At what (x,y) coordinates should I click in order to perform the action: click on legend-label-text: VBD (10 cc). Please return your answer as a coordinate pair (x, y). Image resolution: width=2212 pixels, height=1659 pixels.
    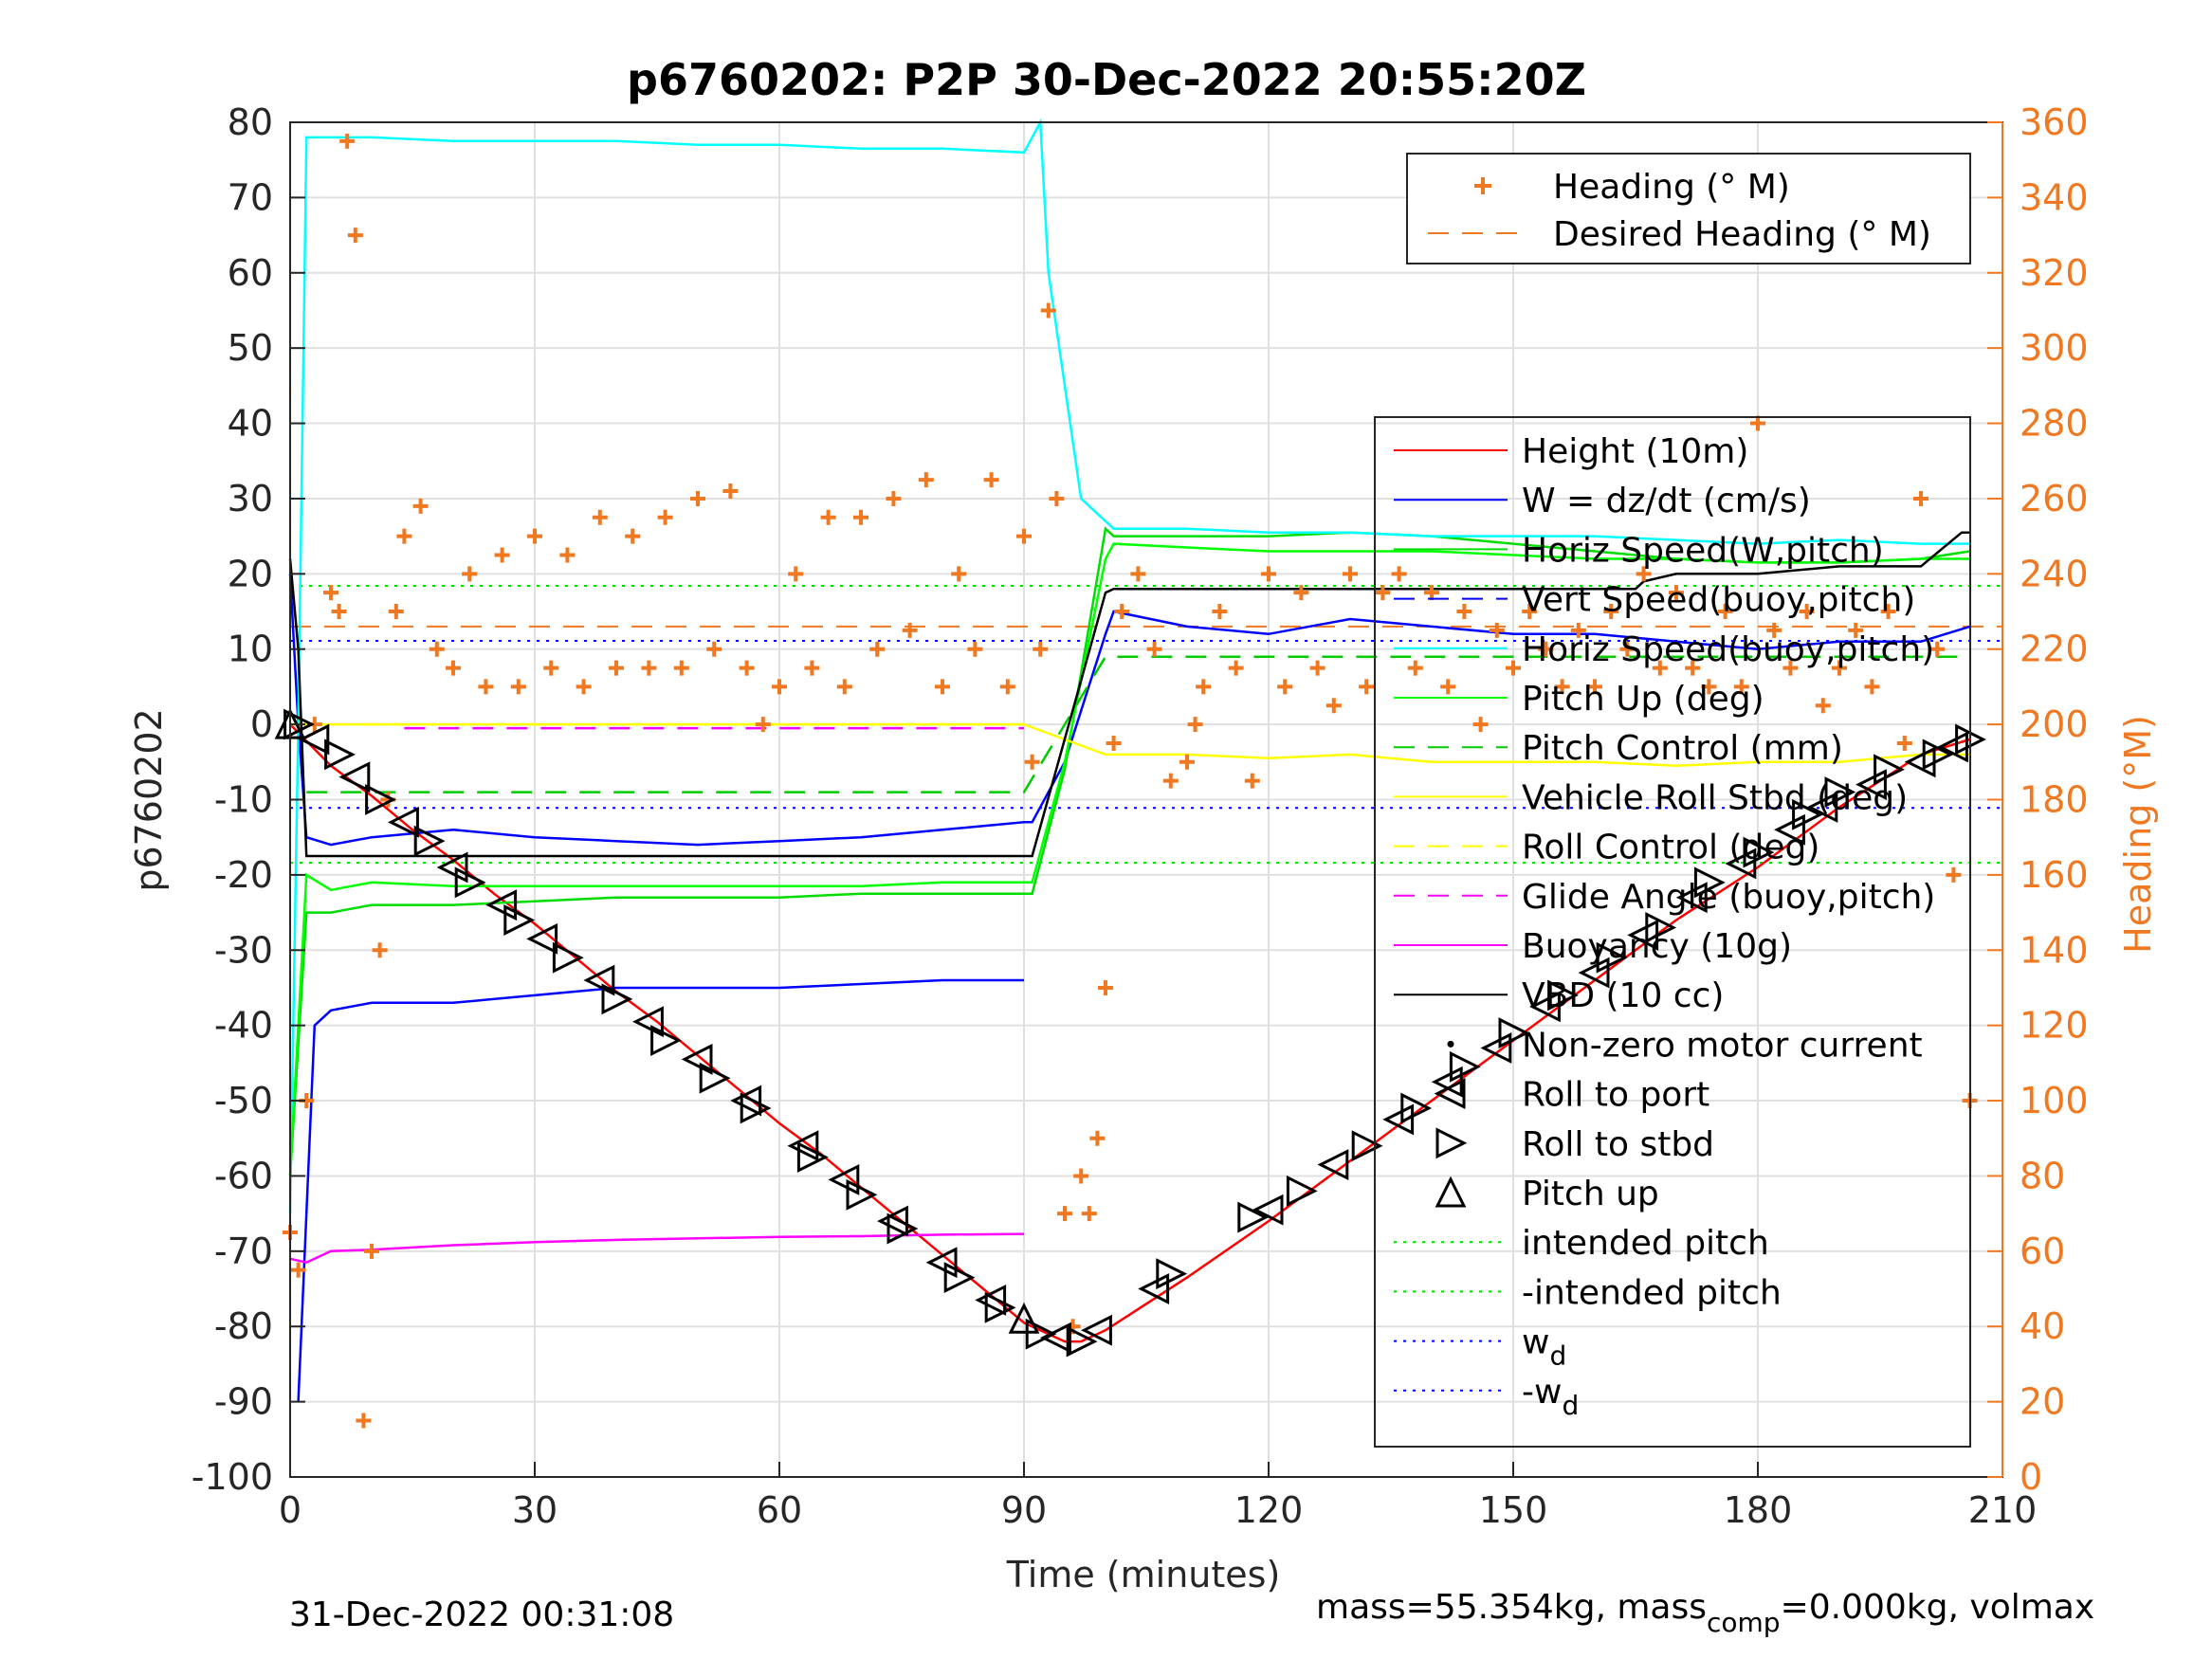
    Looking at the image, I should click on (1623, 995).